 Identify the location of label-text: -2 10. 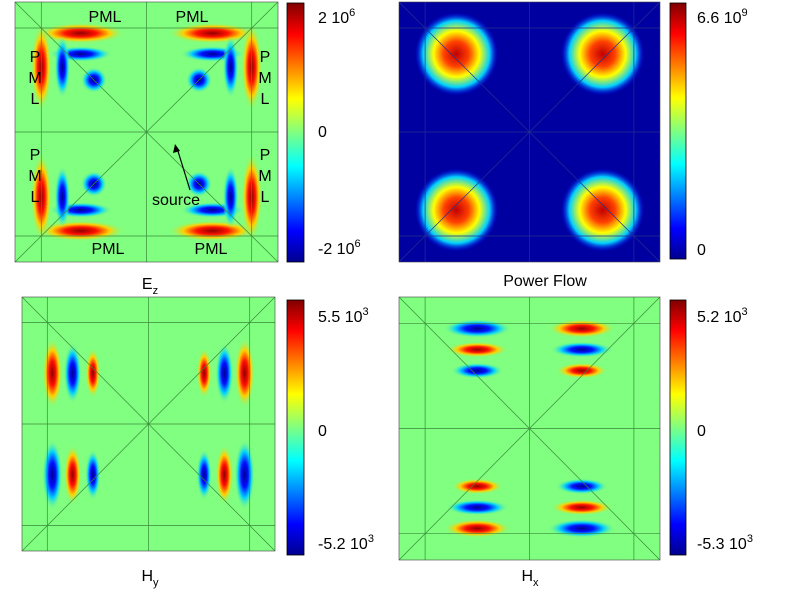
(336, 249).